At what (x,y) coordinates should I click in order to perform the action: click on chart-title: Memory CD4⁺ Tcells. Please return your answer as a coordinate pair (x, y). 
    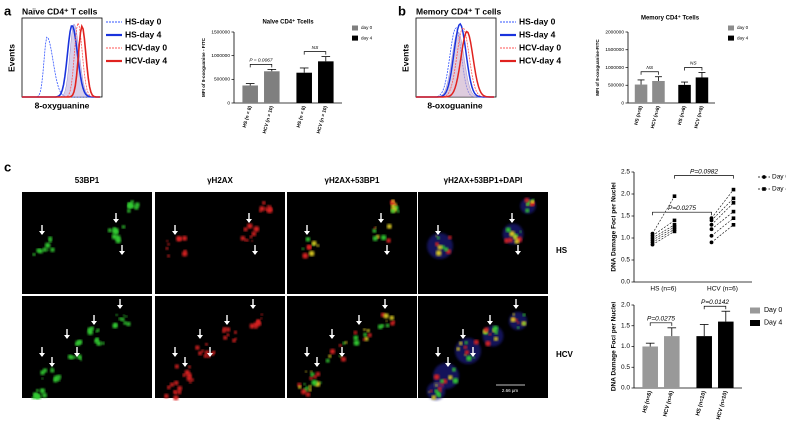
    Looking at the image, I should click on (670, 18).